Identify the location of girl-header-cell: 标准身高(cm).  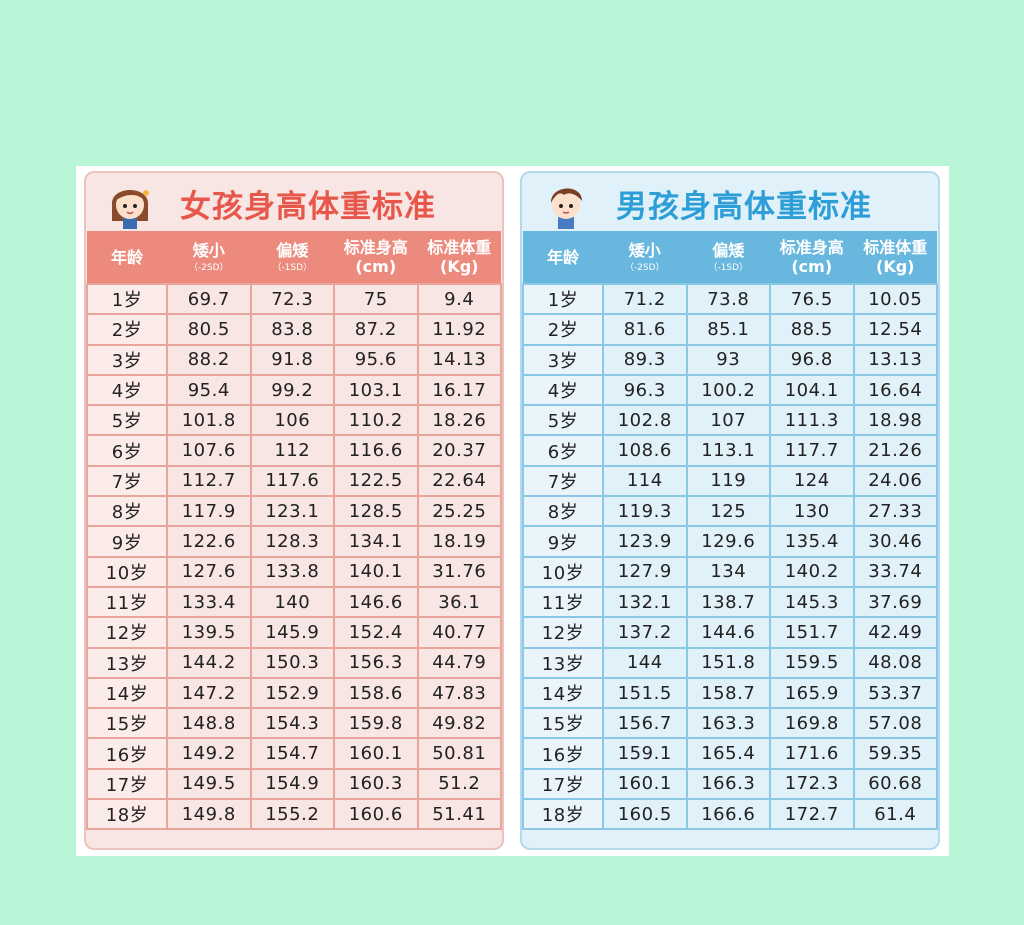
(376, 257).